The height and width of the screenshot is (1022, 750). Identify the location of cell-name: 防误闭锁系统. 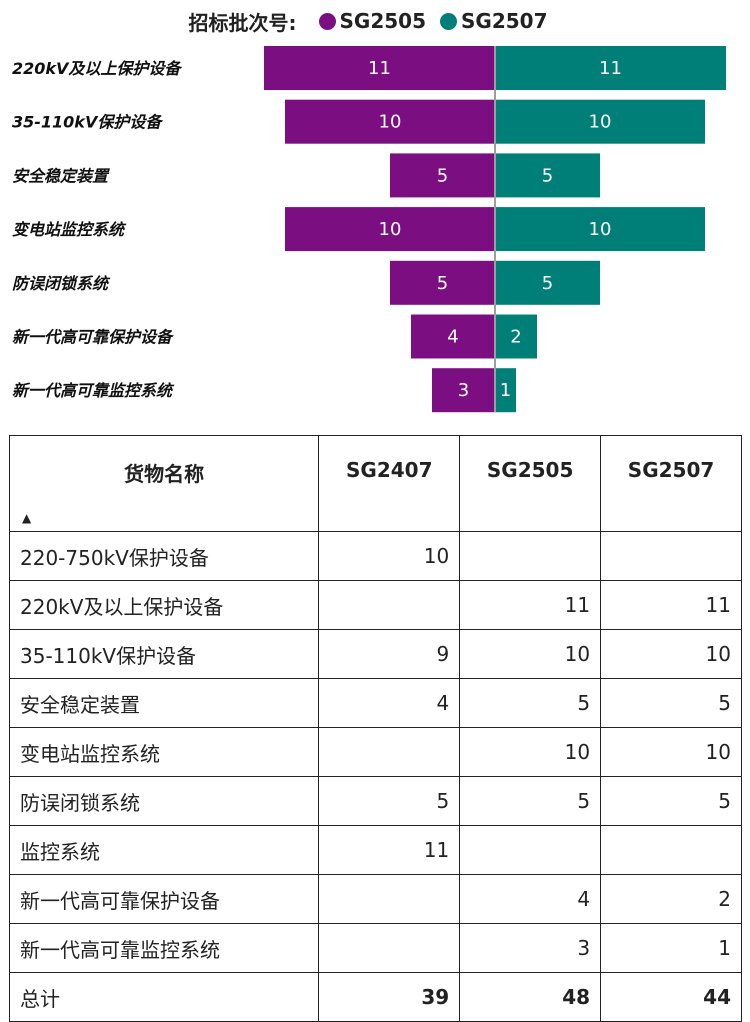
(164, 801).